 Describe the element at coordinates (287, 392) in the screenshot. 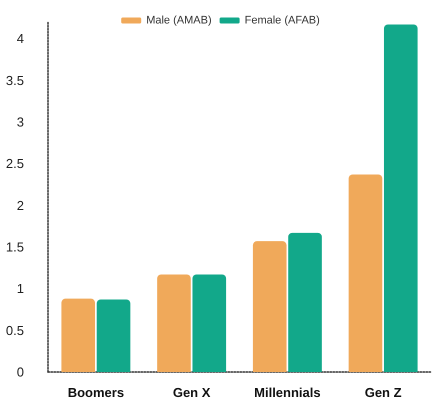

I see `x-tick-label: Millennials` at that location.